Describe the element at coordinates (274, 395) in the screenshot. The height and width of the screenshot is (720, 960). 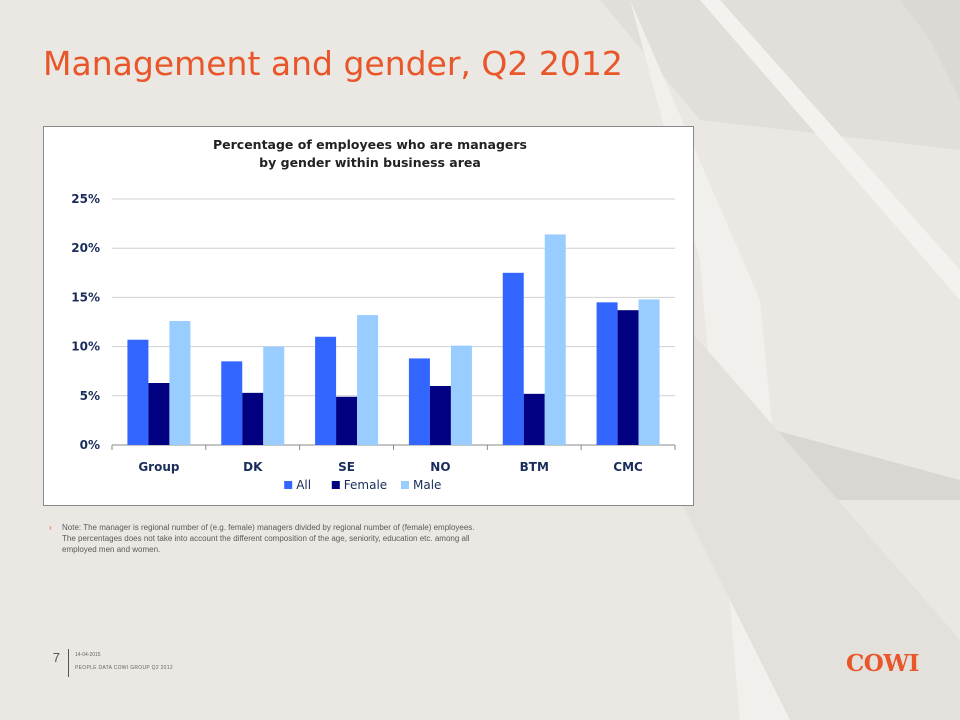
I see `bar-male-dk` at that location.